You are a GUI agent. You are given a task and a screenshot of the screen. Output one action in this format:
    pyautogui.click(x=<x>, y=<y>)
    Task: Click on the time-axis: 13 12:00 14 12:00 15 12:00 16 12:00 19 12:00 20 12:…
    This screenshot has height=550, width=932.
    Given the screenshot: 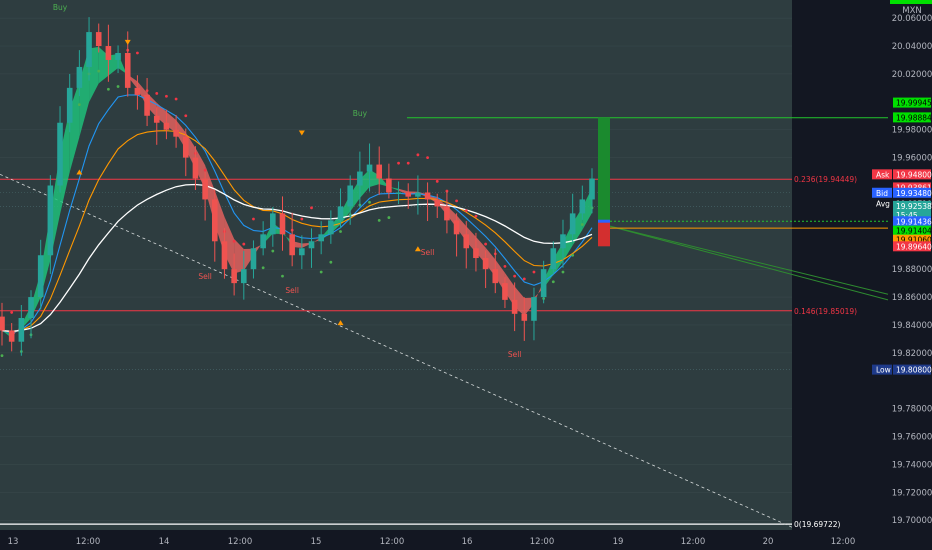 What is the action you would take?
    pyautogui.click(x=432, y=542)
    